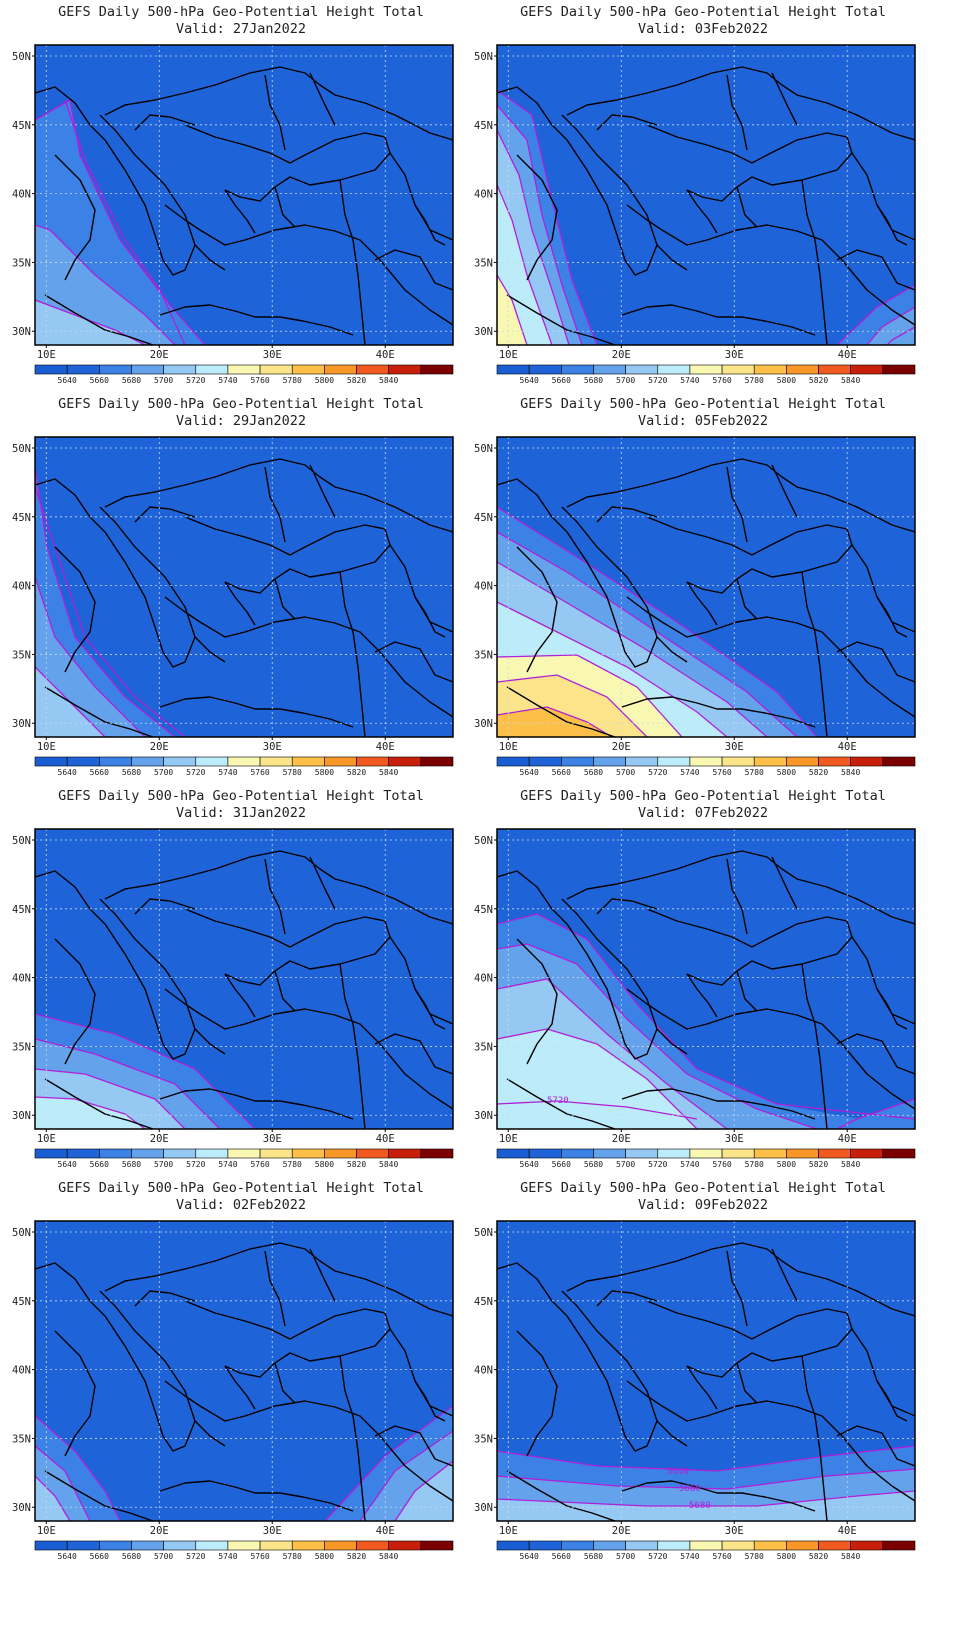 The height and width of the screenshot is (1640, 964). What do you see at coordinates (227, 1556) in the screenshot?
I see `colorbar-label: 5740` at bounding box center [227, 1556].